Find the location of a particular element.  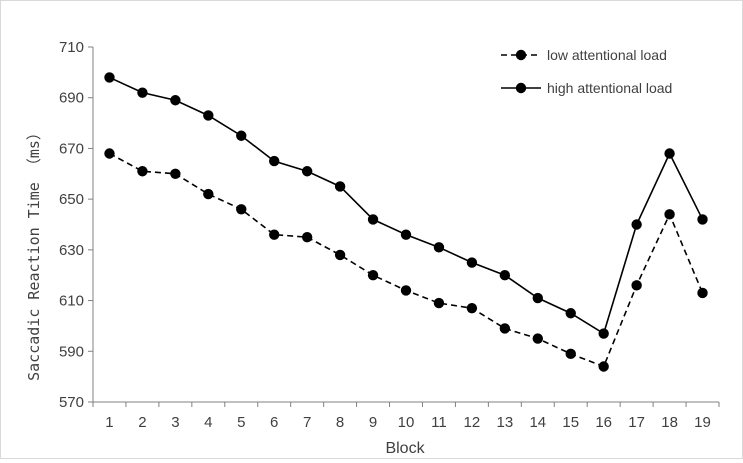

legend-label: high attentional load is located at coordinates (609, 88).